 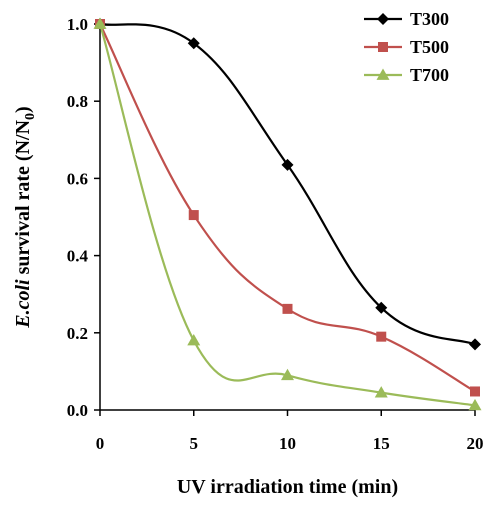 What do you see at coordinates (77, 101) in the screenshot?
I see `y-tick-label: 0.8` at bounding box center [77, 101].